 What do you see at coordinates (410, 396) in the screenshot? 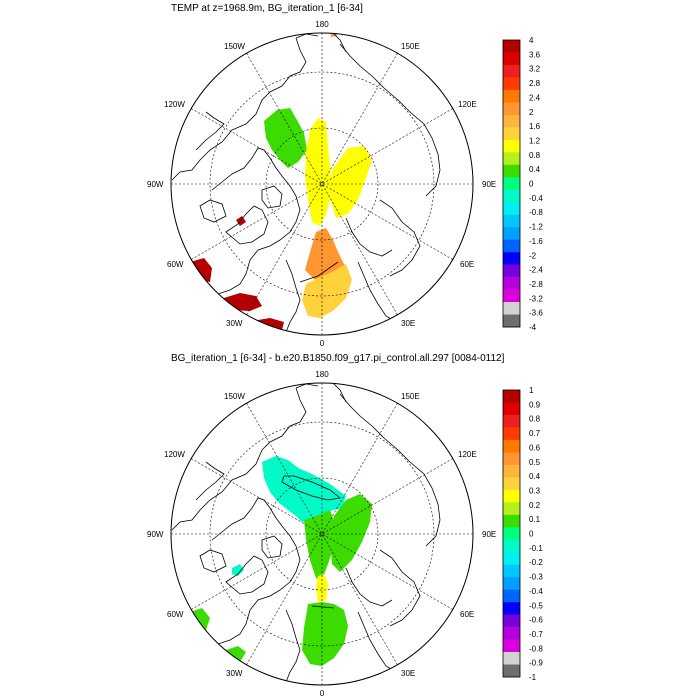
I see `bottom-lbl-150e: 150E` at bounding box center [410, 396].